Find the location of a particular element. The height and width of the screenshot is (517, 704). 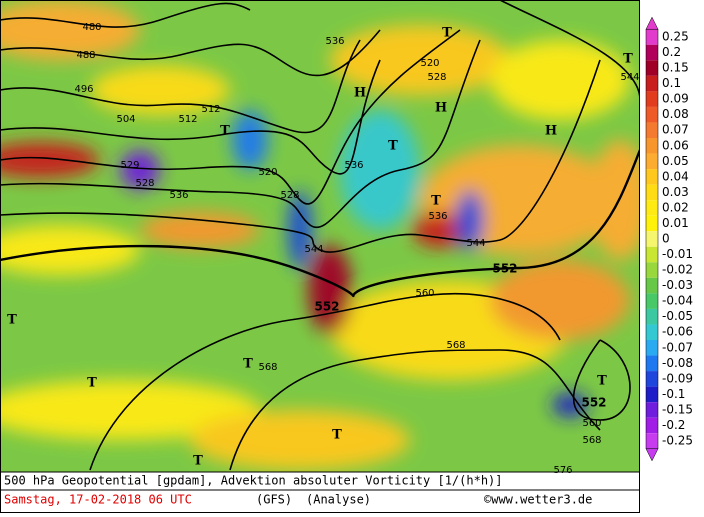

colorbar-label: -0.03 is located at coordinates (677, 285).